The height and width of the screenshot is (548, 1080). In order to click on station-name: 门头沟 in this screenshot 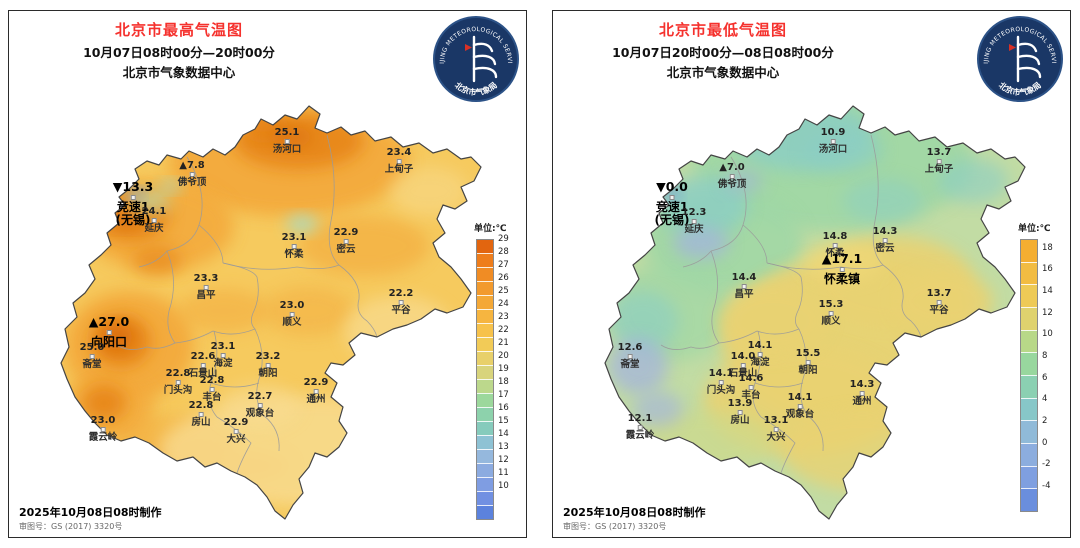, I will do `click(178, 390)`.